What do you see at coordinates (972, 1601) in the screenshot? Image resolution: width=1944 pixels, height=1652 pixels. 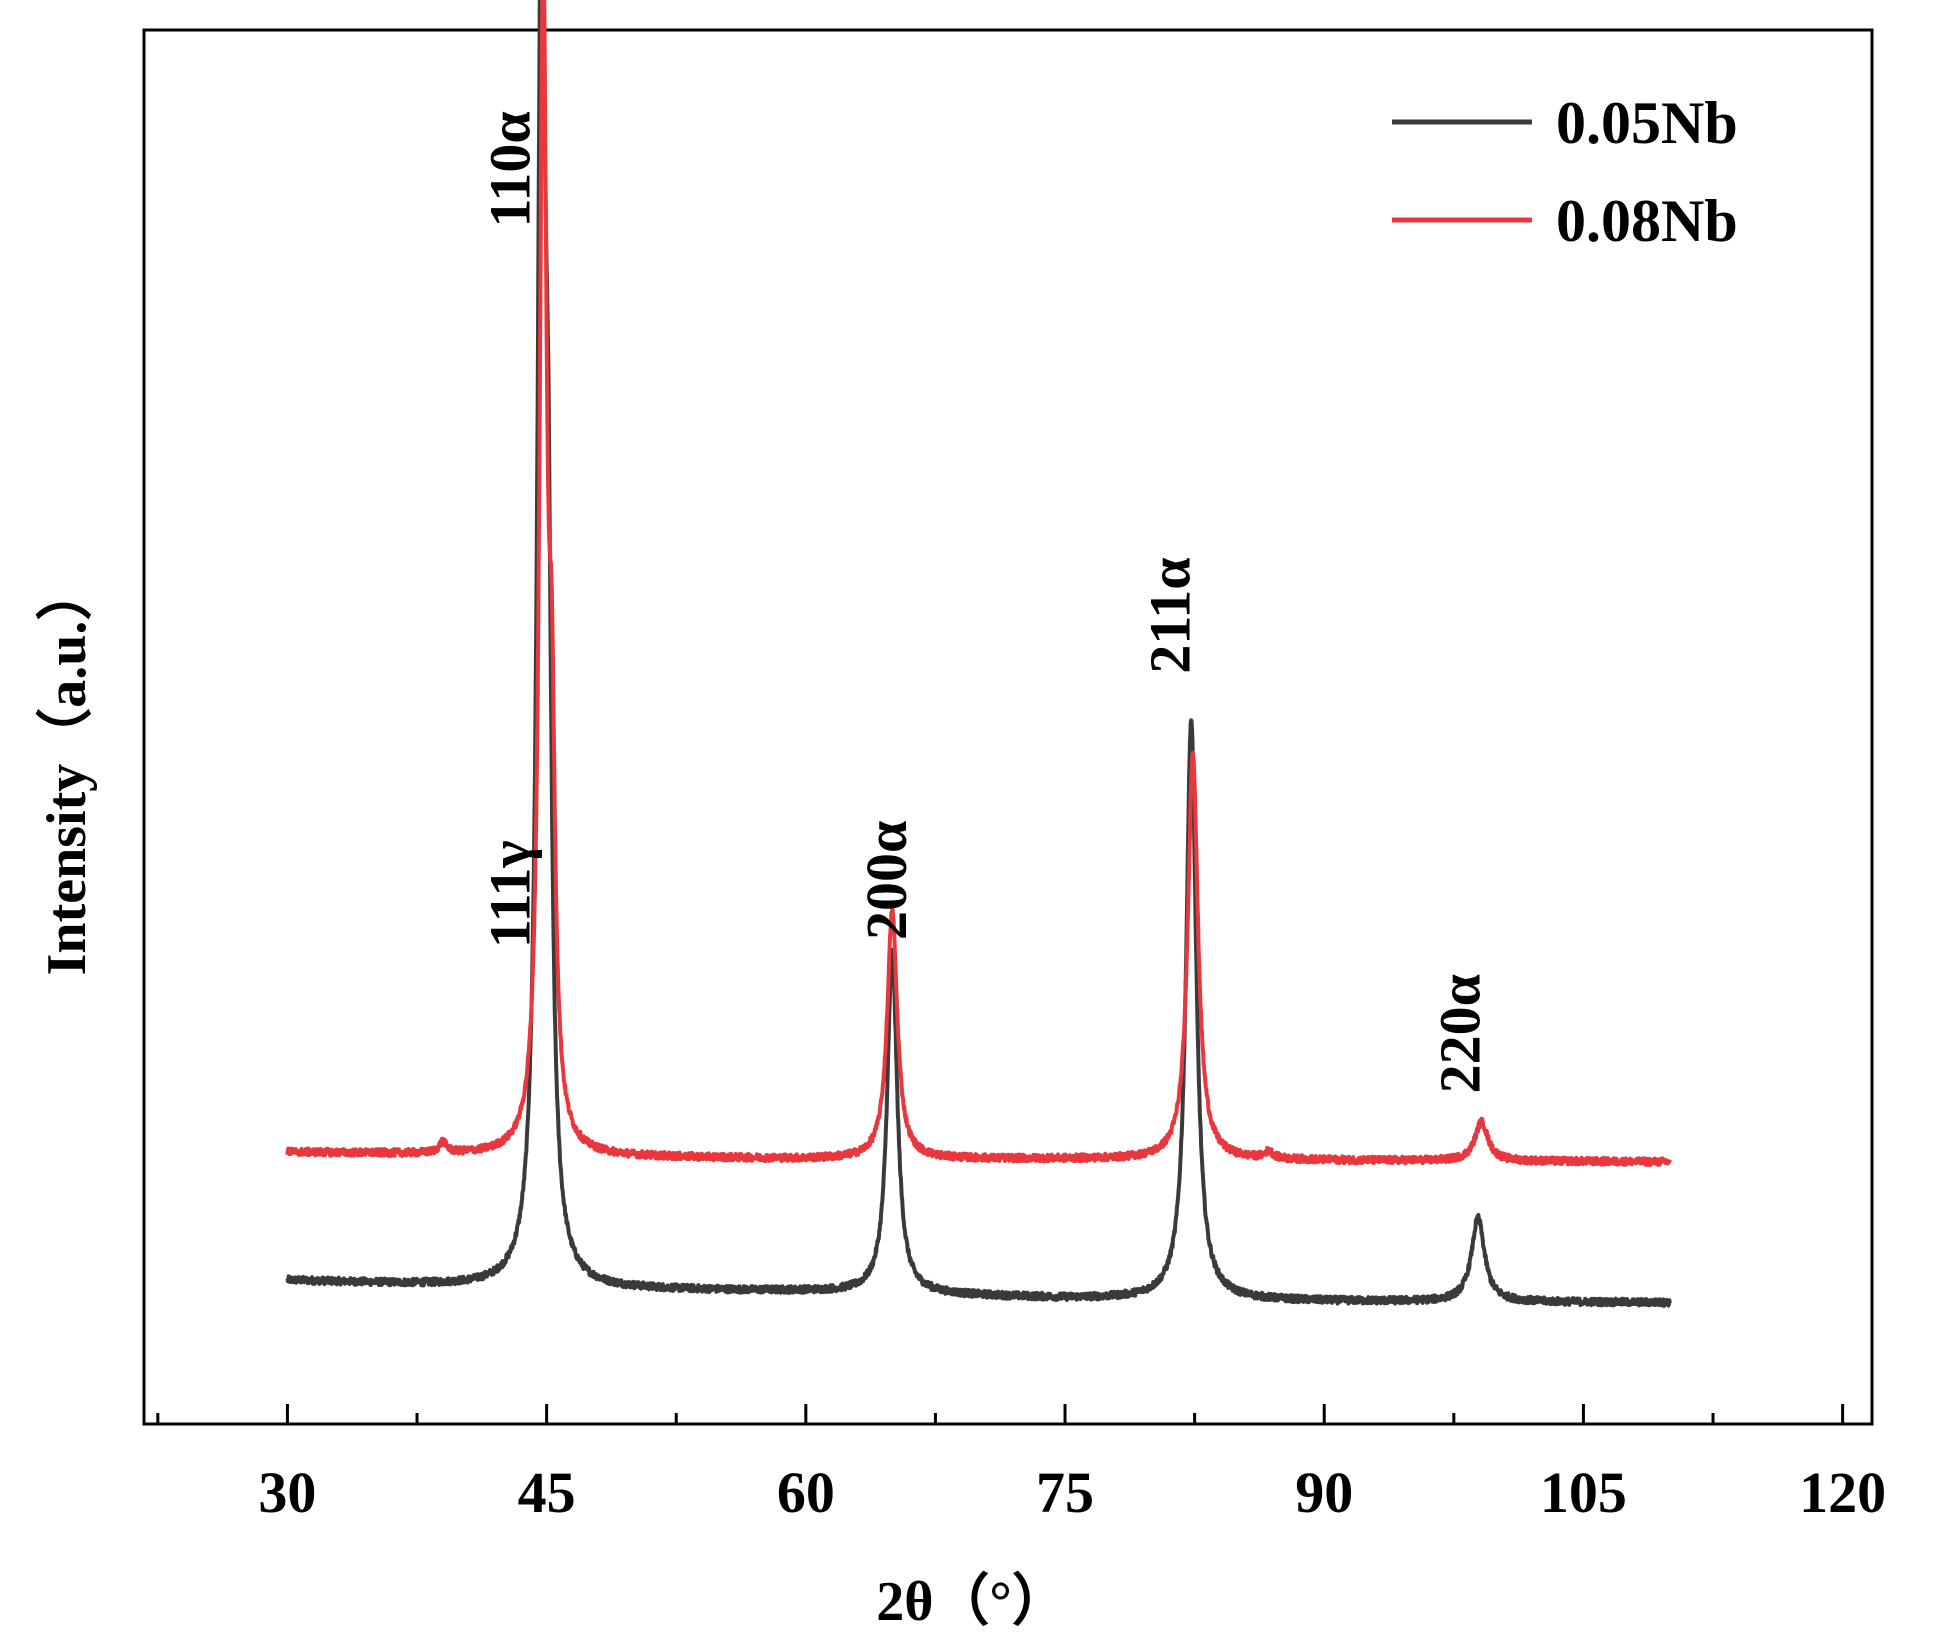 I see `x-axis-title: 2θ（°）` at bounding box center [972, 1601].